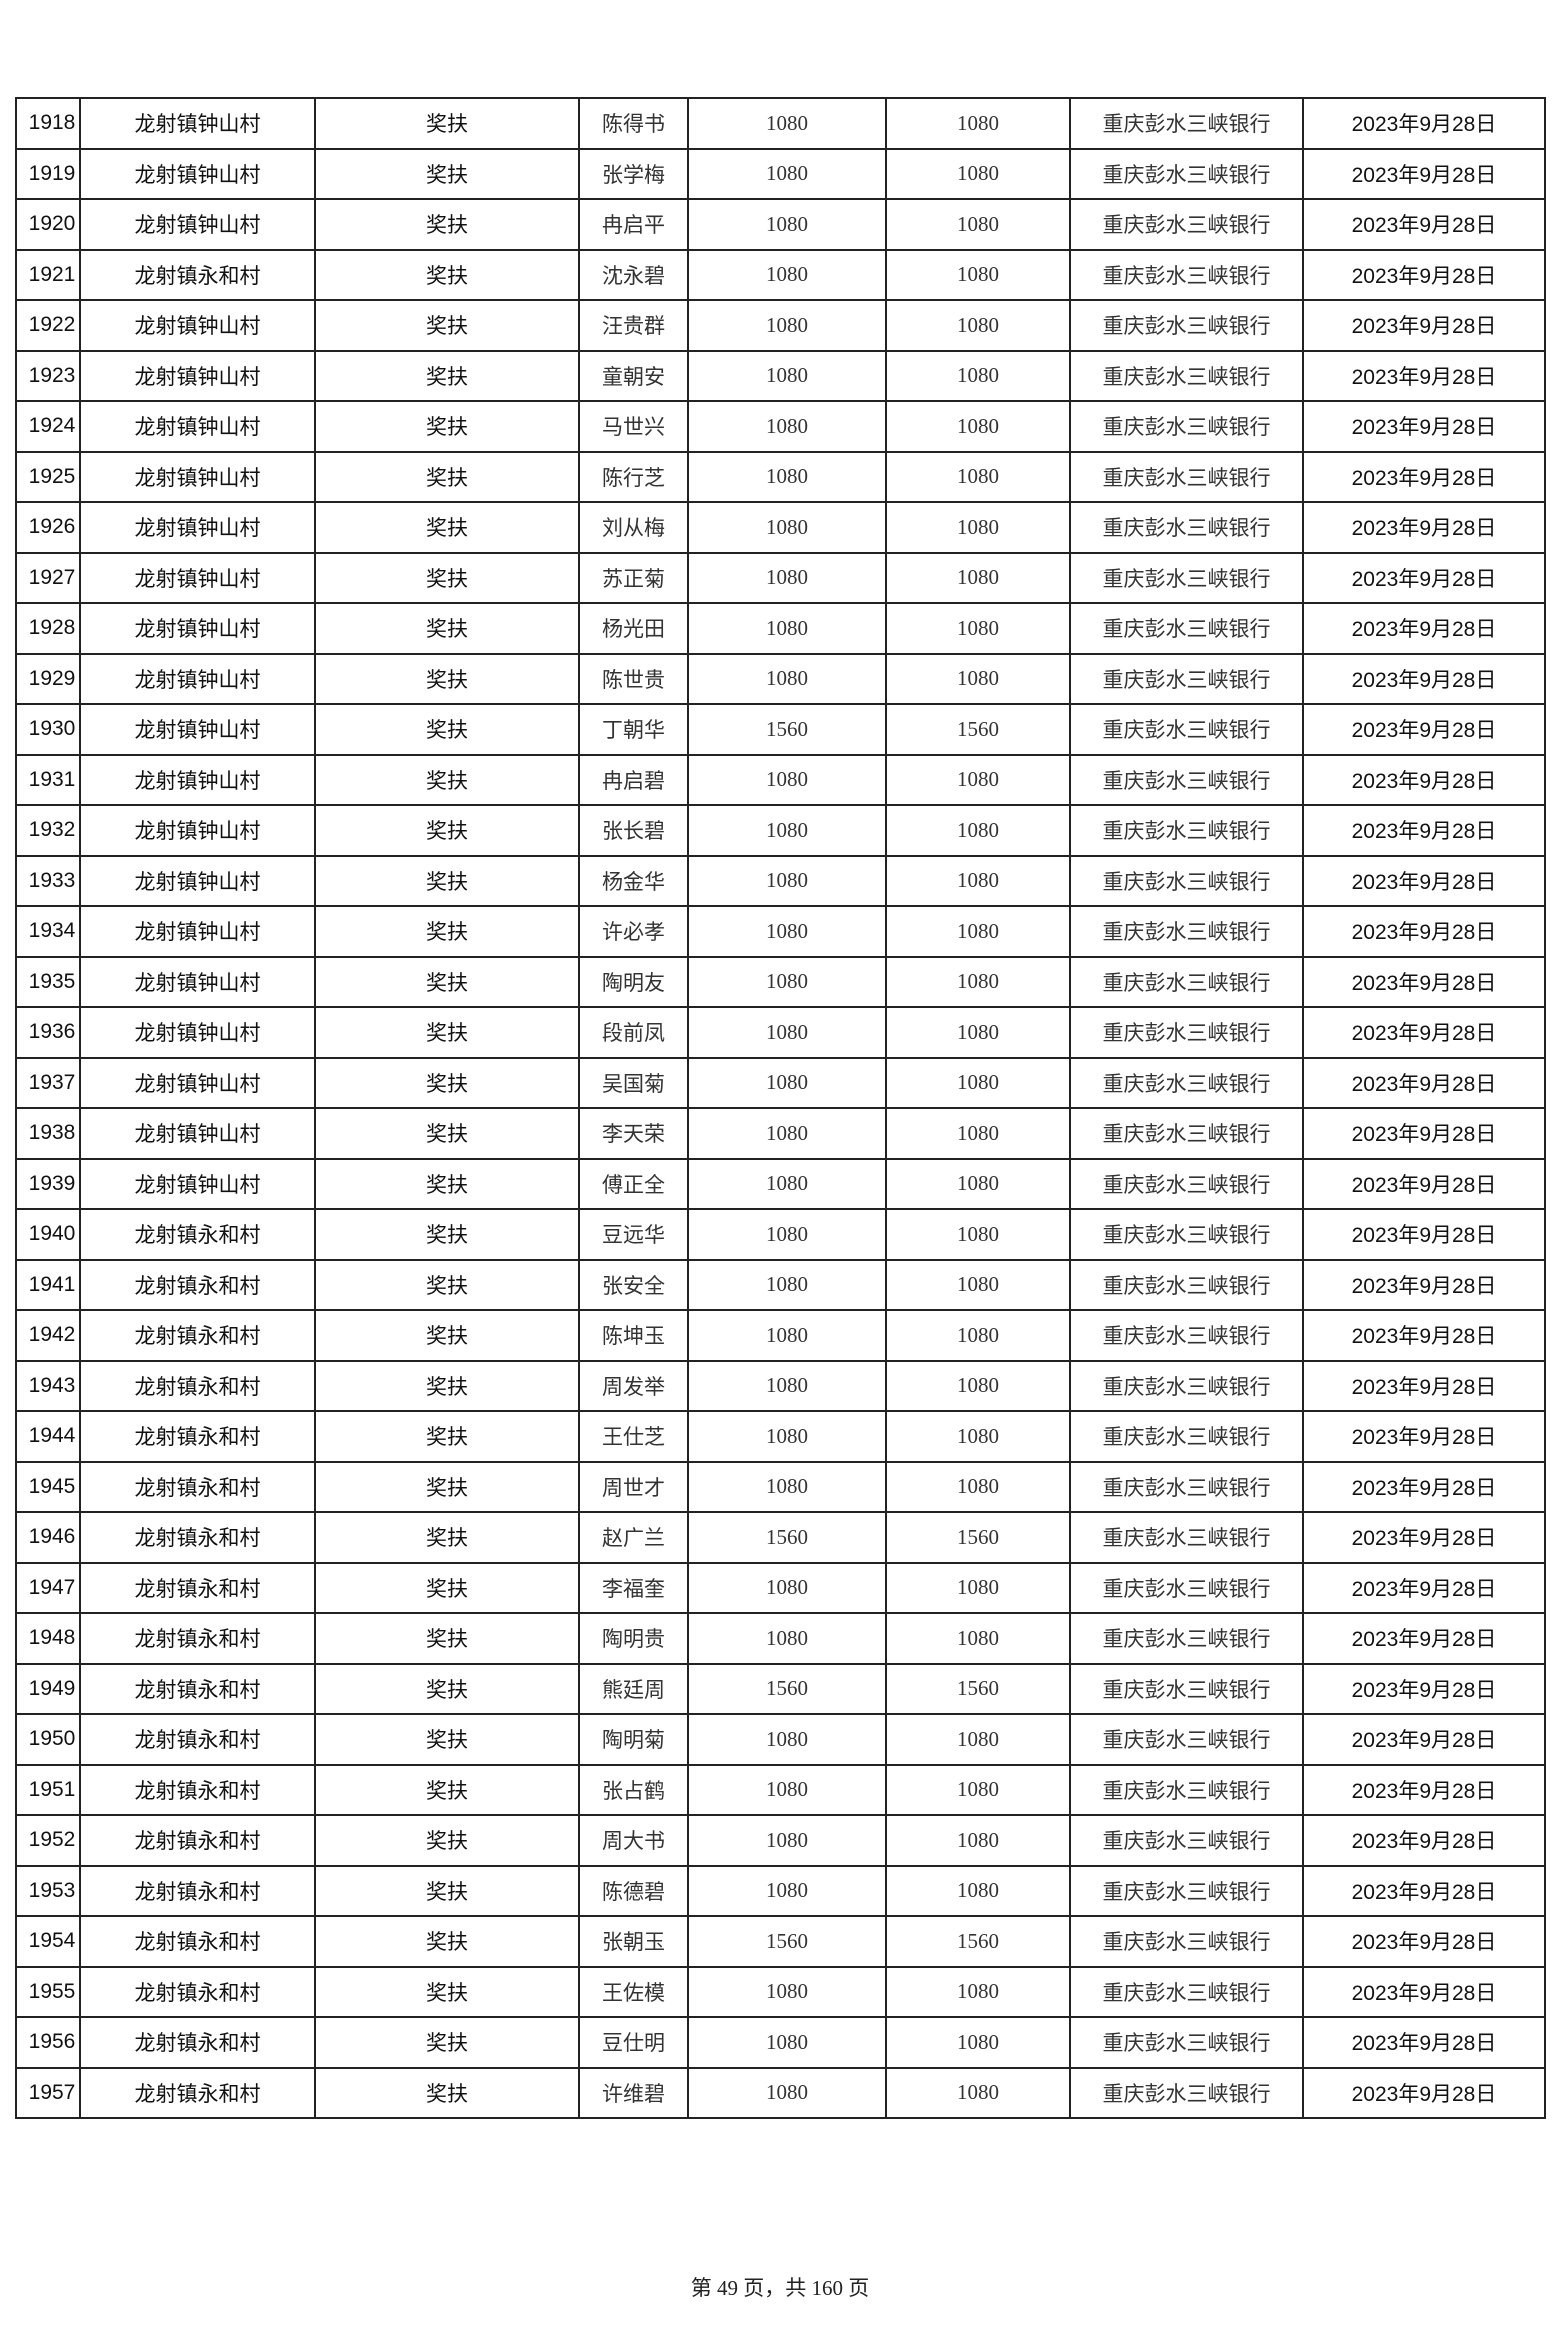  What do you see at coordinates (633, 1032) in the screenshot?
I see `person-name-cell: 段前凤` at bounding box center [633, 1032].